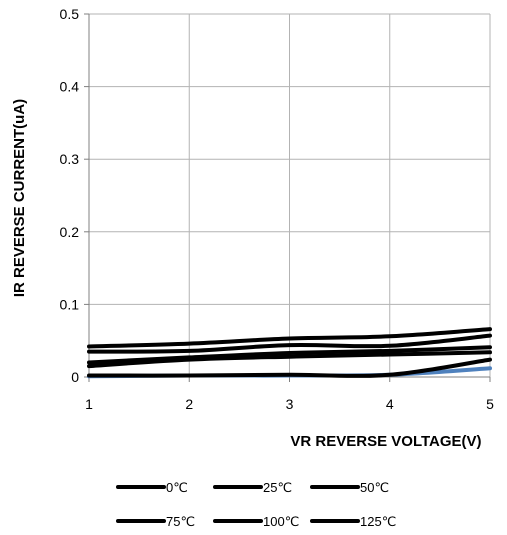  Describe the element at coordinates (70, 87) in the screenshot. I see `y-tick-label: 0.4` at that location.